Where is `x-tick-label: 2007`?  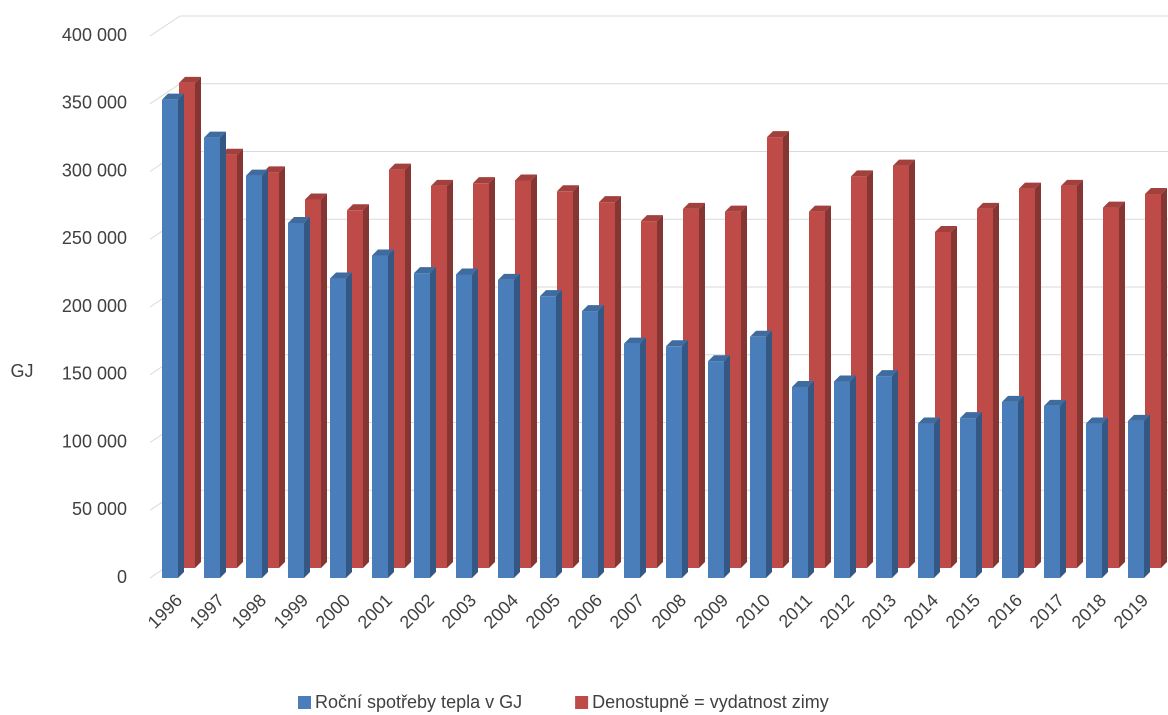
x-tick-label: 2007 is located at coordinates (627, 611).